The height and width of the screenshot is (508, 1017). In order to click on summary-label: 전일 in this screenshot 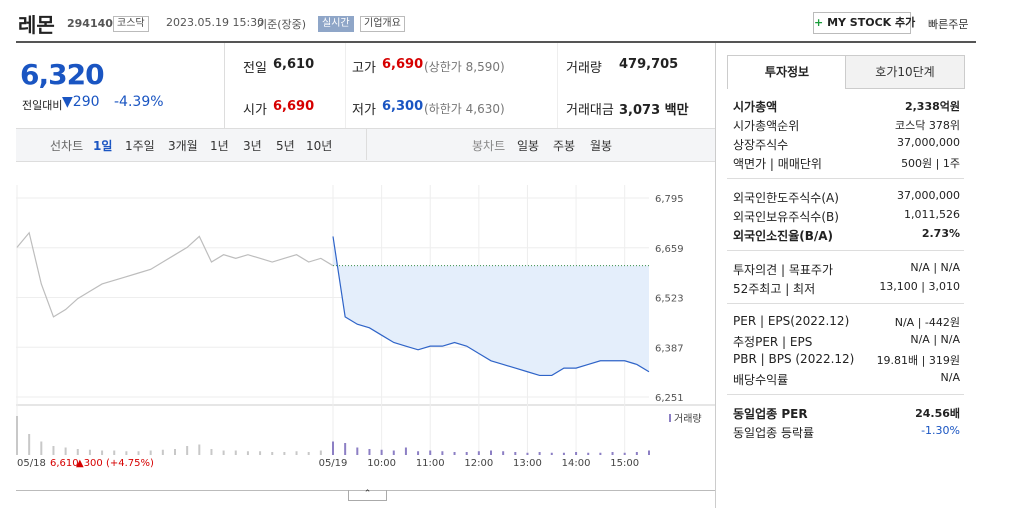, I will do `click(255, 68)`.